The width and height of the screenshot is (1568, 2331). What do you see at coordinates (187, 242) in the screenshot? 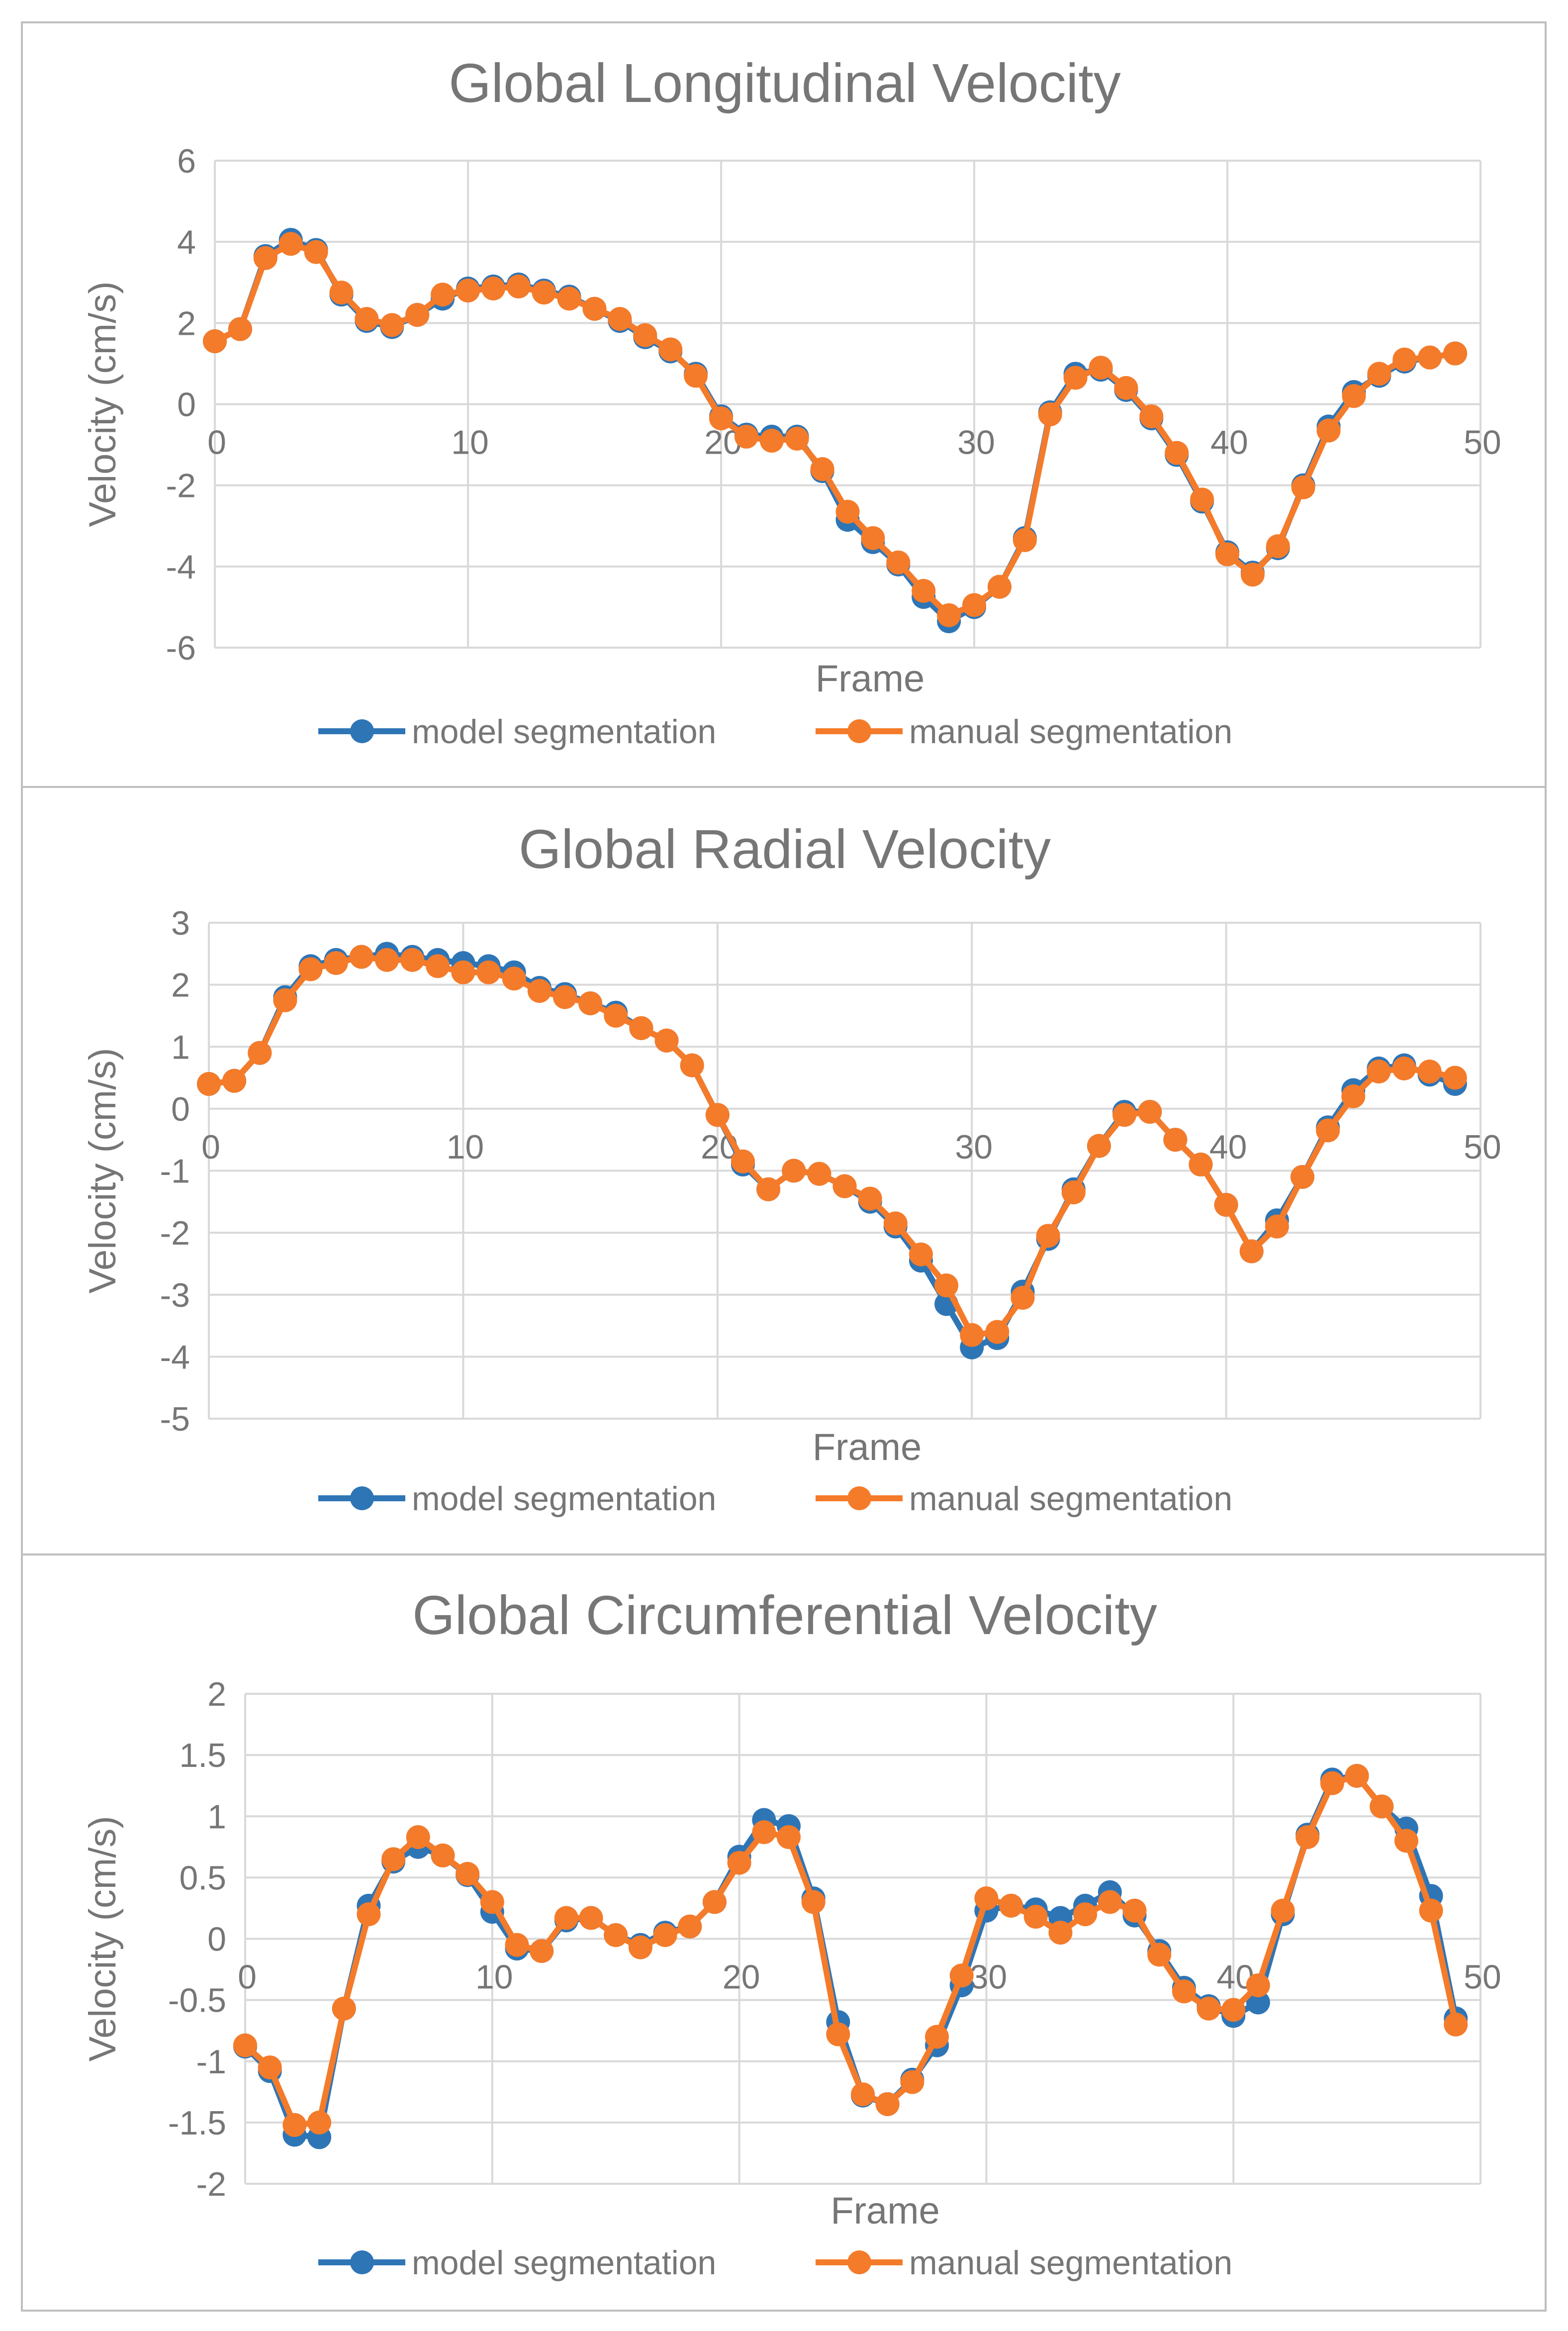
I see `y-tick-label: 4` at bounding box center [187, 242].